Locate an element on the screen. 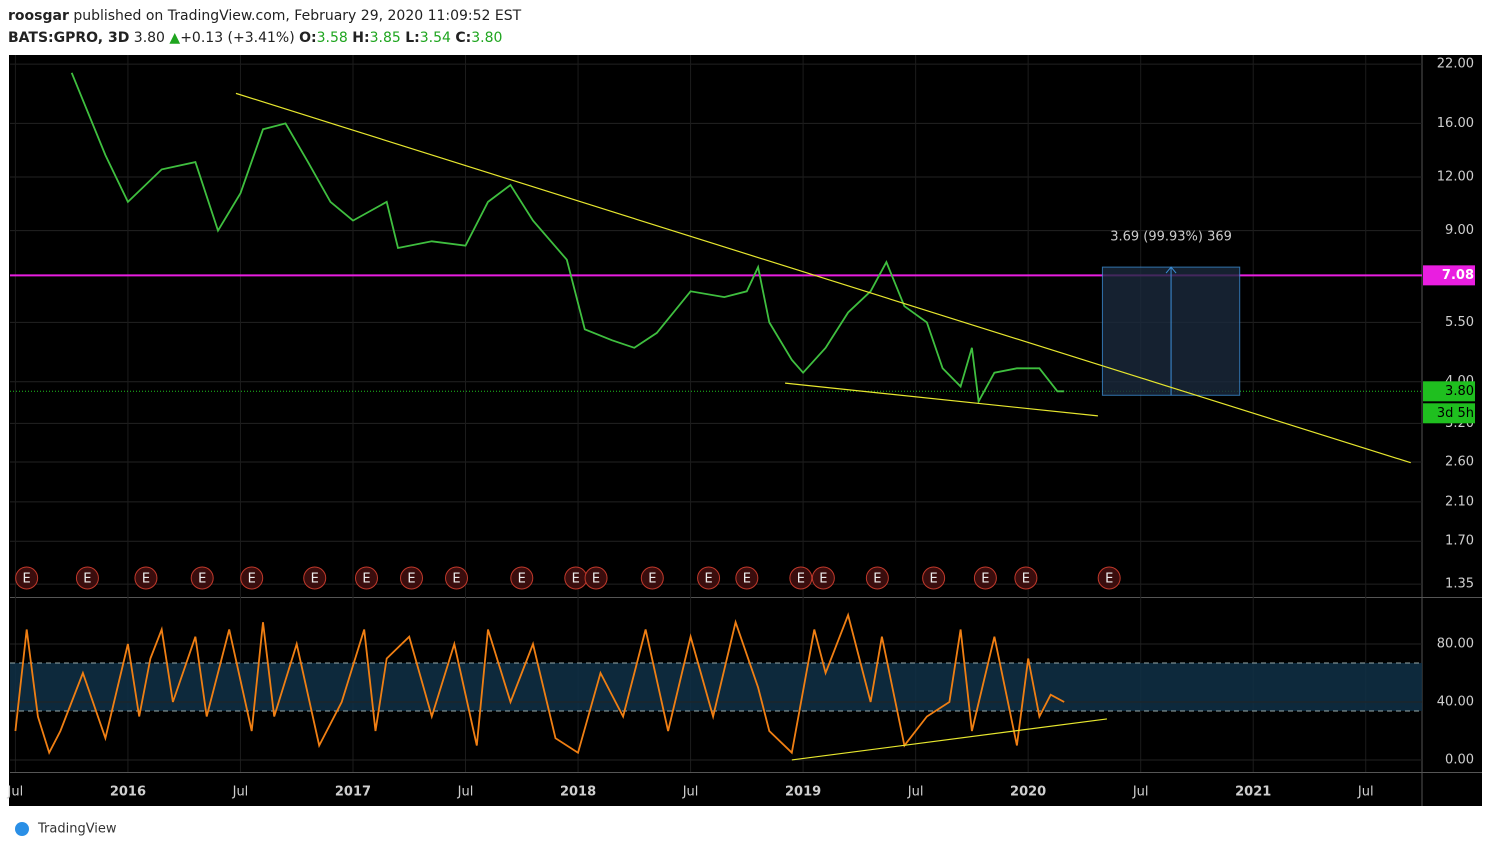 The image size is (1491, 853). y-tick-label: 2.60 is located at coordinates (1459, 462).